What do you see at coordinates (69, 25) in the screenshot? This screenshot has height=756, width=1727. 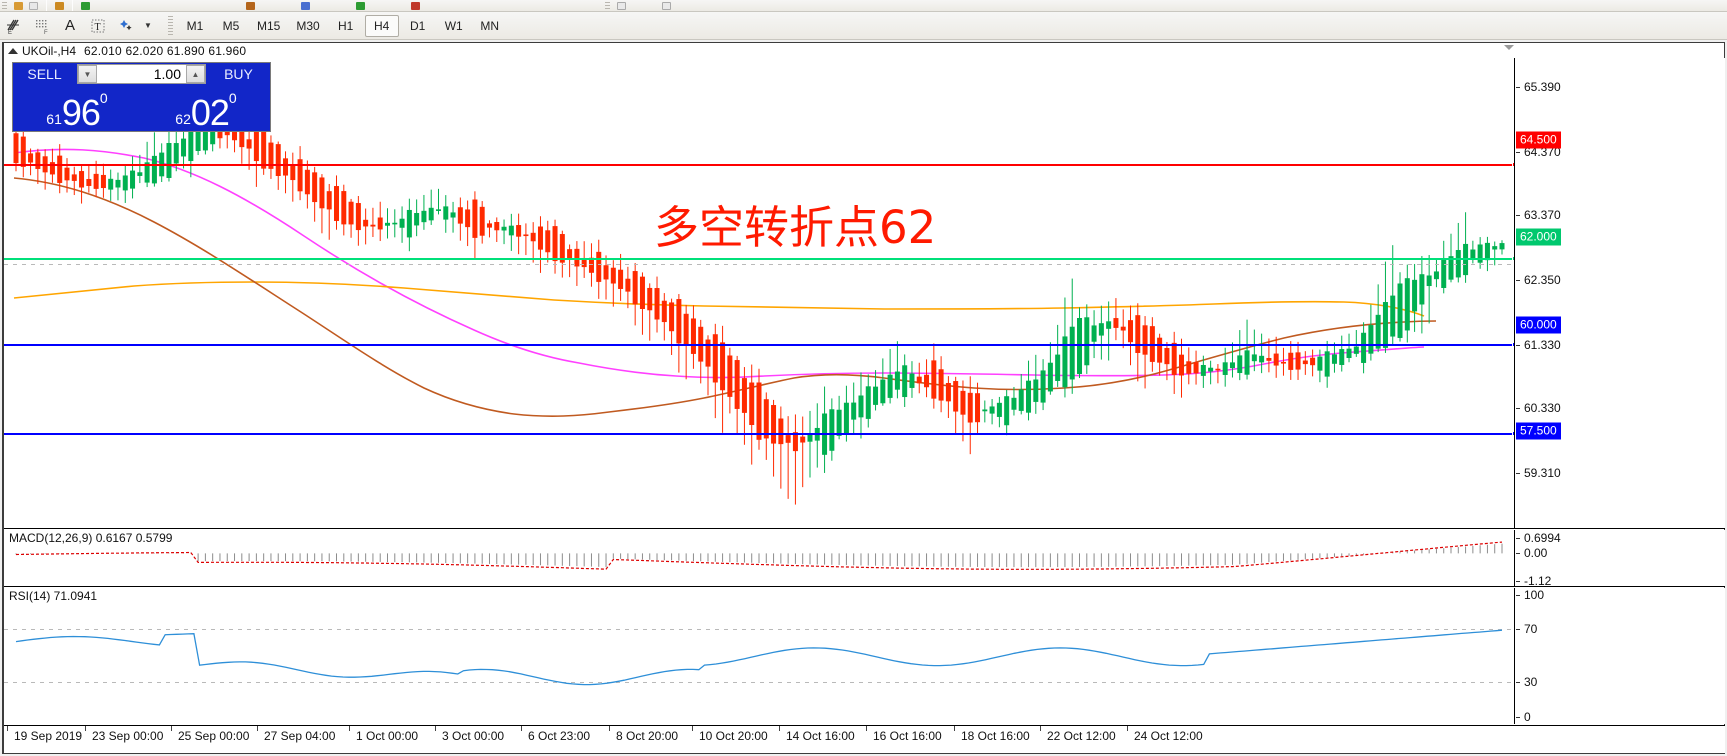 I see `text-tool-icon: A` at bounding box center [69, 25].